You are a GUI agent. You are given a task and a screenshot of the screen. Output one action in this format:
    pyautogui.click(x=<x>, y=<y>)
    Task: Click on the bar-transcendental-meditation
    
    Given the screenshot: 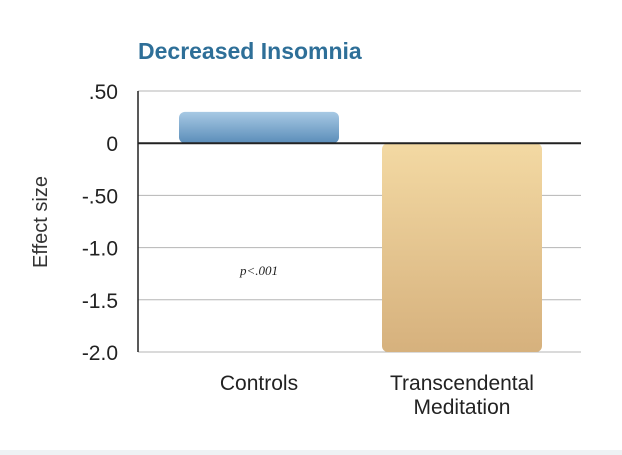 What is the action you would take?
    pyautogui.click(x=462, y=247)
    